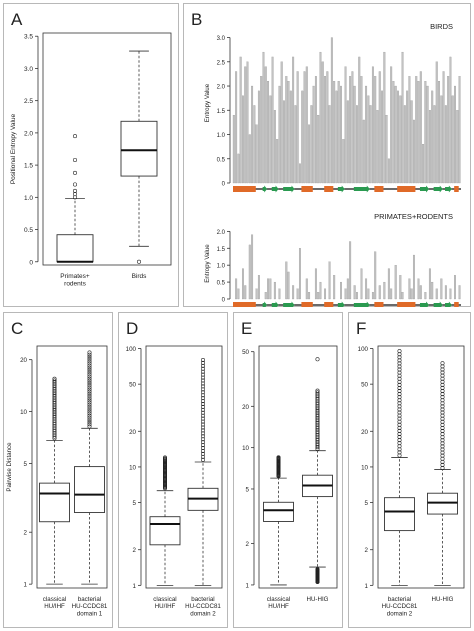 This screenshot has width=474, height=631. Describe the element at coordinates (361, 328) in the screenshot. I see `panel-letter: F` at that location.